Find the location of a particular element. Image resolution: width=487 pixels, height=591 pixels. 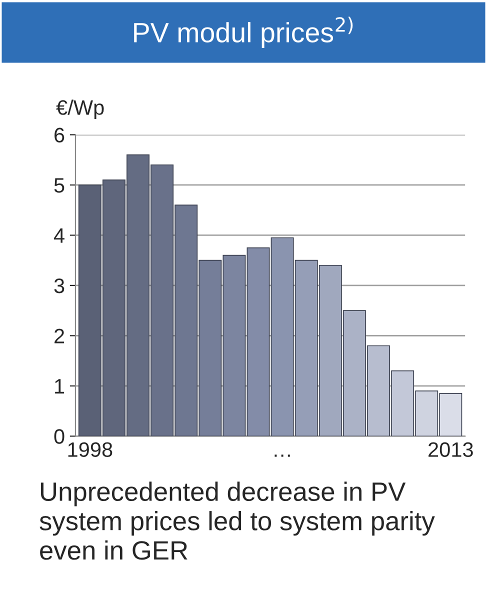

x-tick-label: 1998 is located at coordinates (90, 450).